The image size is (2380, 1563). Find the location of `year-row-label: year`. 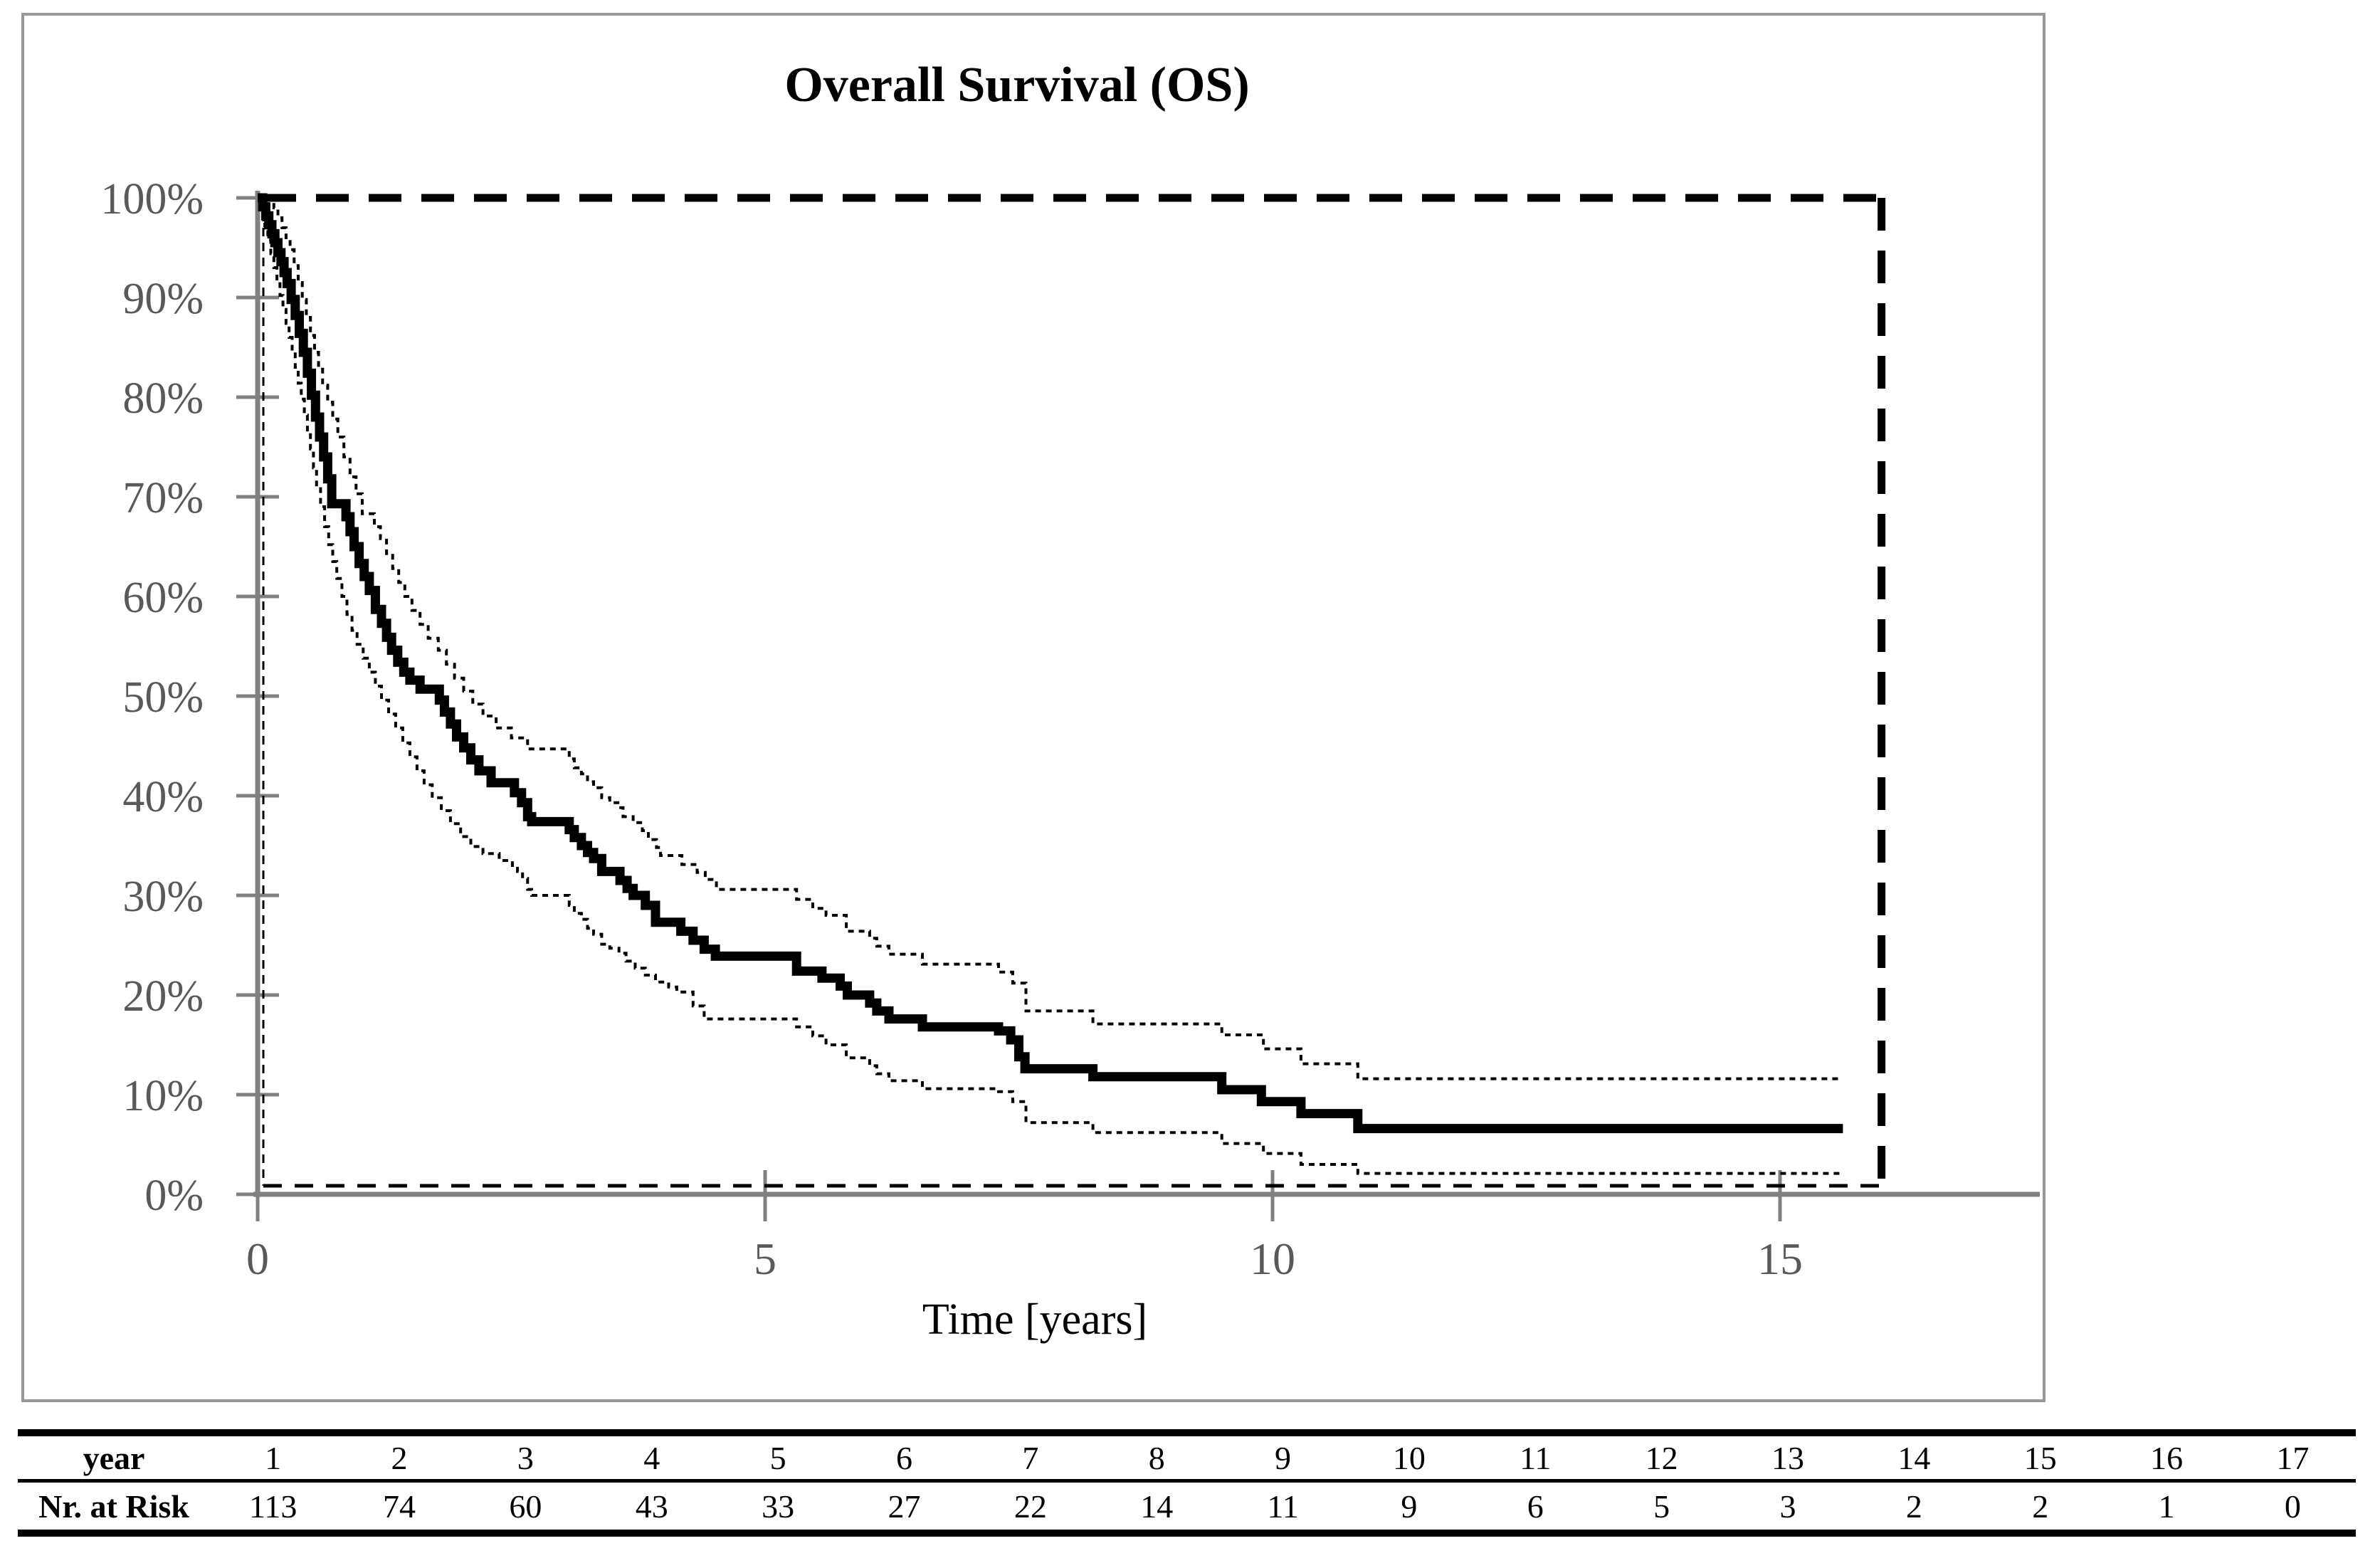

year-row-label: year is located at coordinates (114, 1457).